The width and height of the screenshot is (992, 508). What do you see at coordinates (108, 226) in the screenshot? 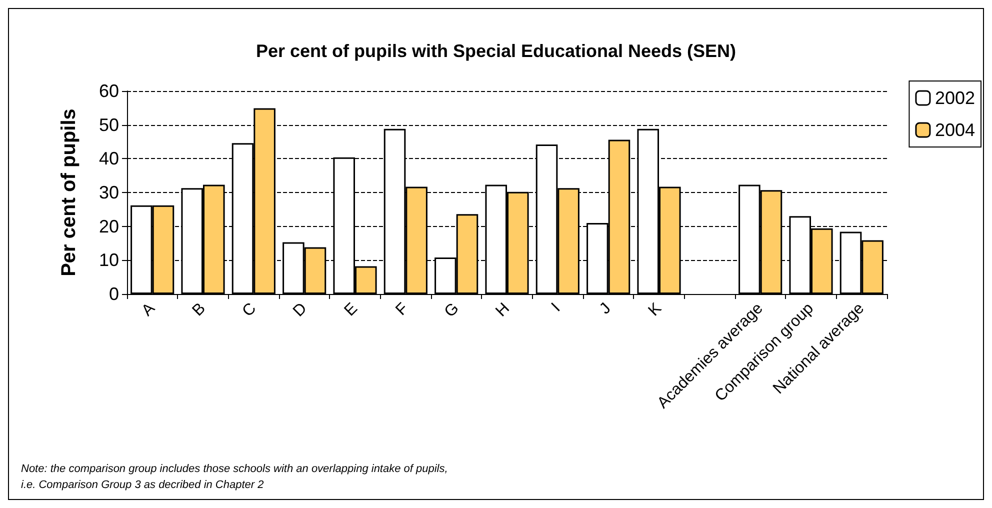
I see `y-tick-label: 20` at bounding box center [108, 226].